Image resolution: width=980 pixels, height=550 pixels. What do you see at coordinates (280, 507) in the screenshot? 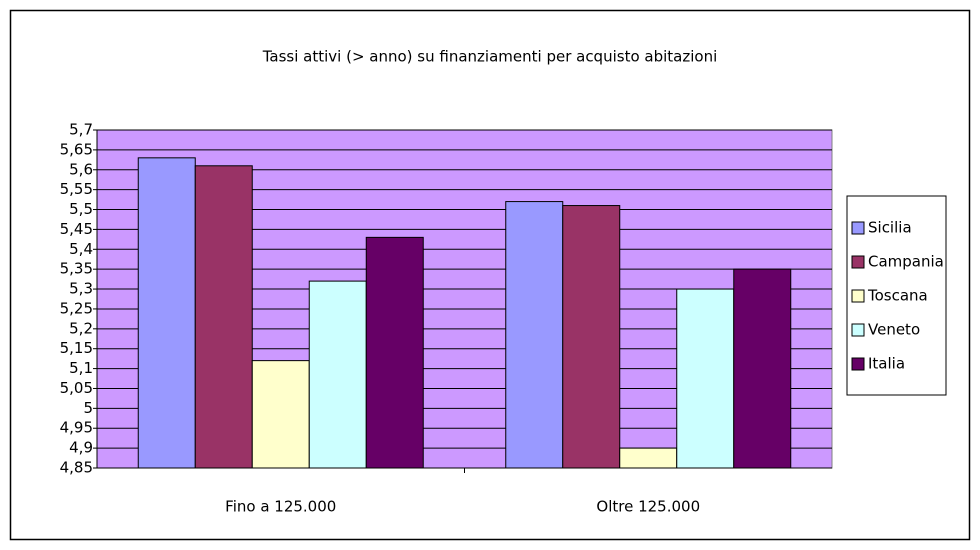
I see `x-tick-label: Fino a 125.000` at bounding box center [280, 507].